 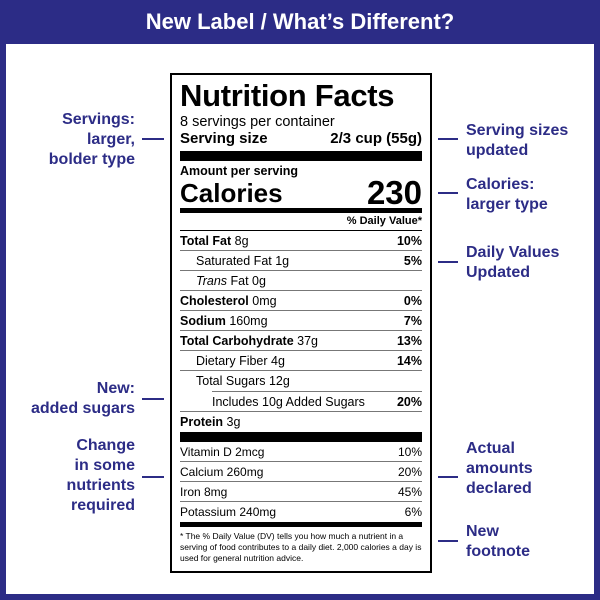 I want to click on nutrient-row: Cholesterol 0mg 0%, so click(x=301, y=301).